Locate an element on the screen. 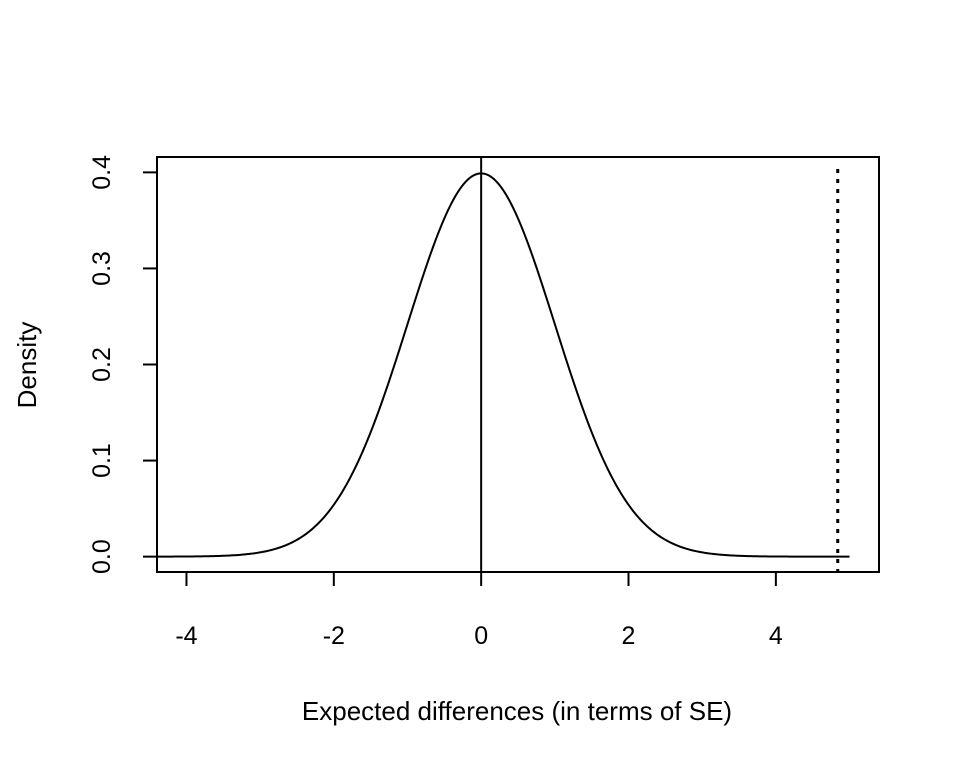 Image resolution: width=960 pixels, height=768 pixels. y-tick-label-3: 0.3 is located at coordinates (102, 268).